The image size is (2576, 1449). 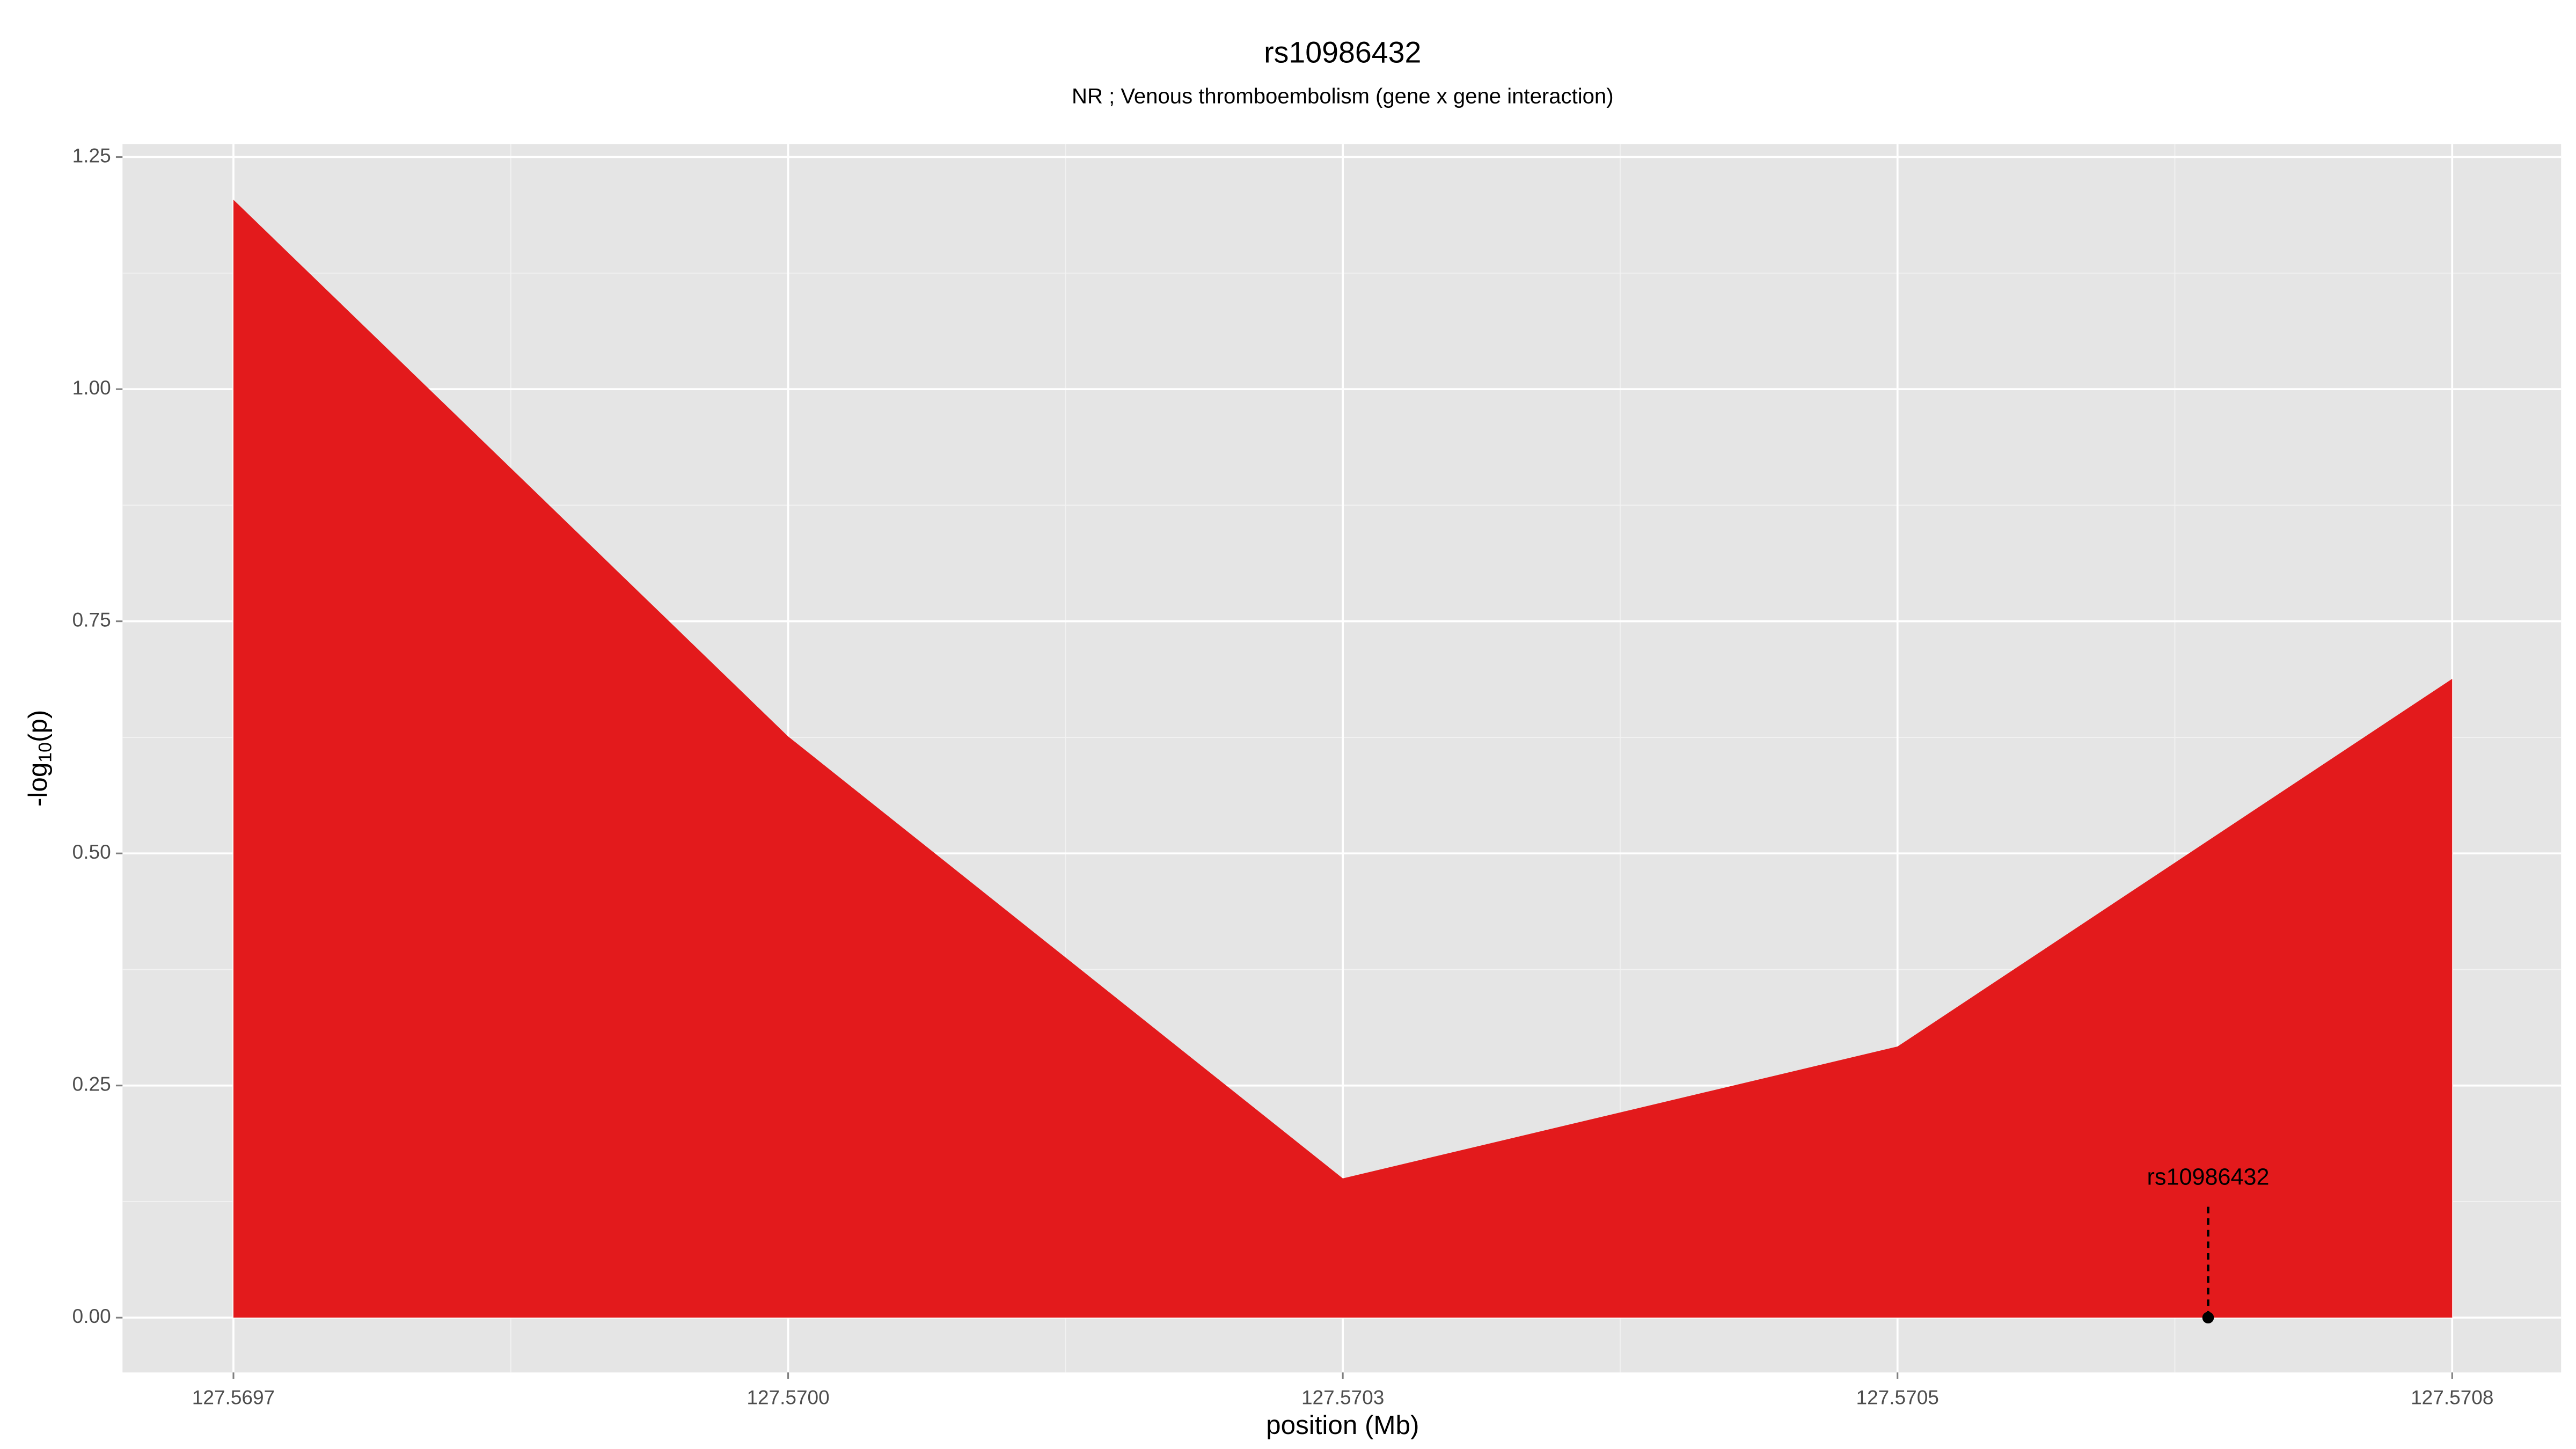 I want to click on annotation-label: rs10986432, so click(x=2208, y=1177).